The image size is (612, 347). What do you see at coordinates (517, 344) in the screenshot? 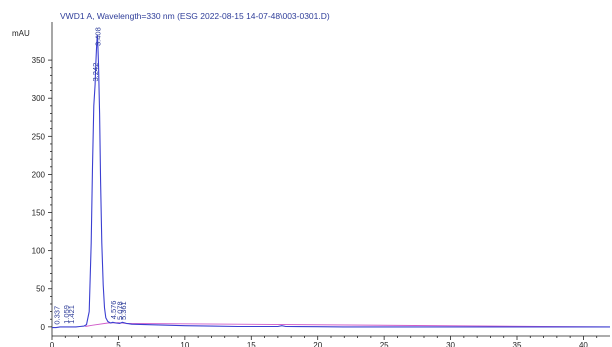
I see `x-tick-label: 35` at bounding box center [517, 344].